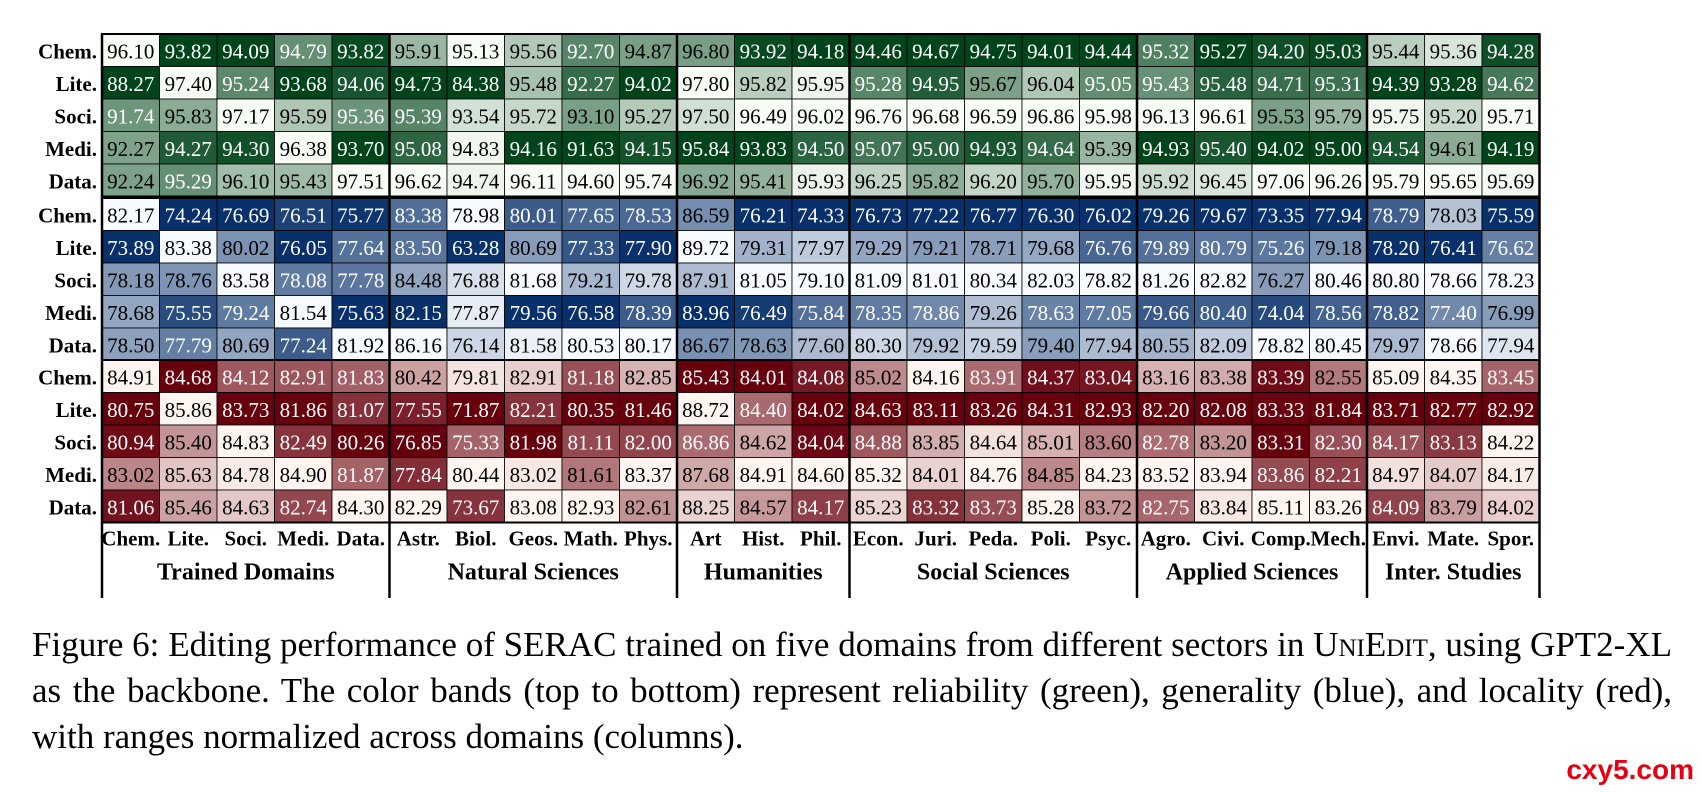 The height and width of the screenshot is (792, 1702). Describe the element at coordinates (1223, 345) in the screenshot. I see `cell-value-generality-4-19: 82.09` at that location.